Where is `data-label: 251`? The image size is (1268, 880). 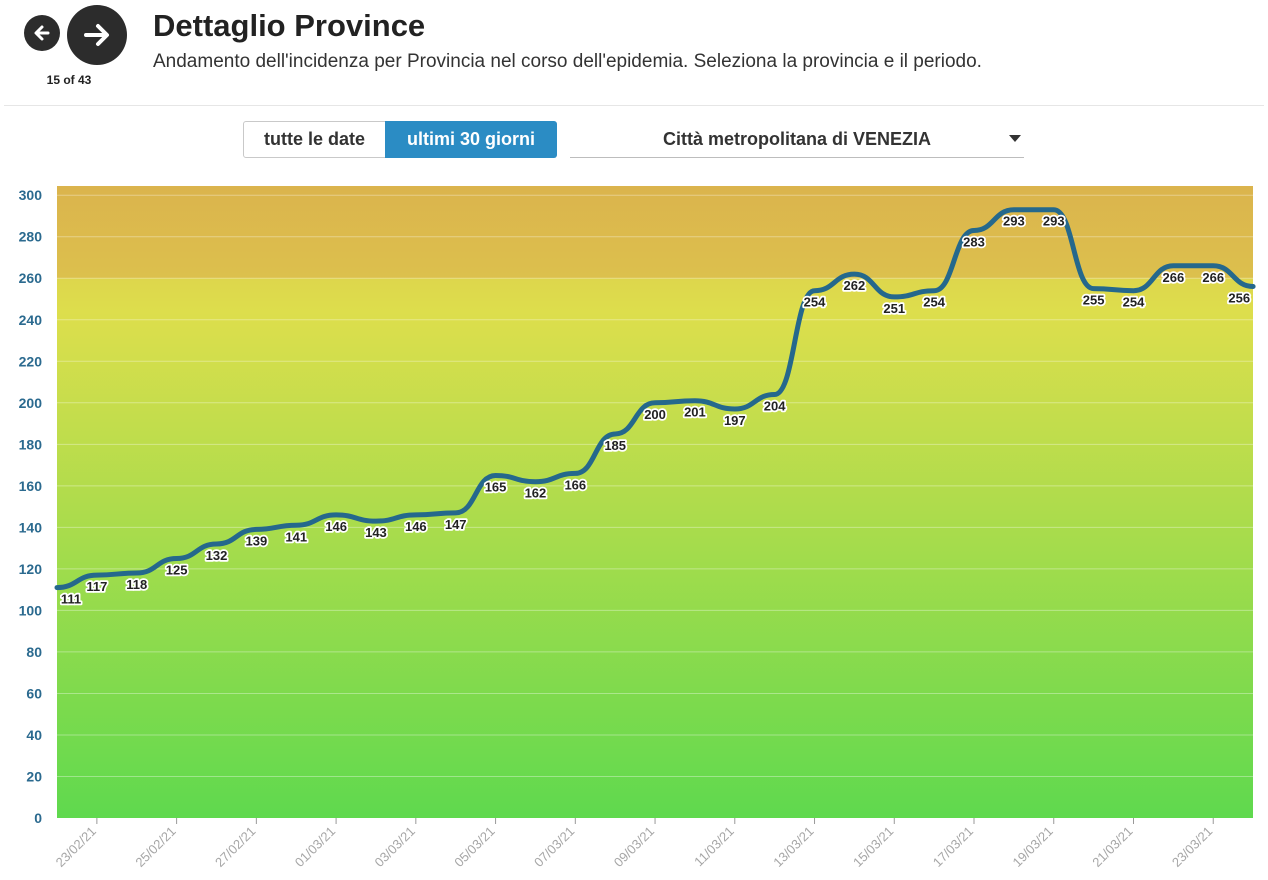
data-label: 251 is located at coordinates (894, 308).